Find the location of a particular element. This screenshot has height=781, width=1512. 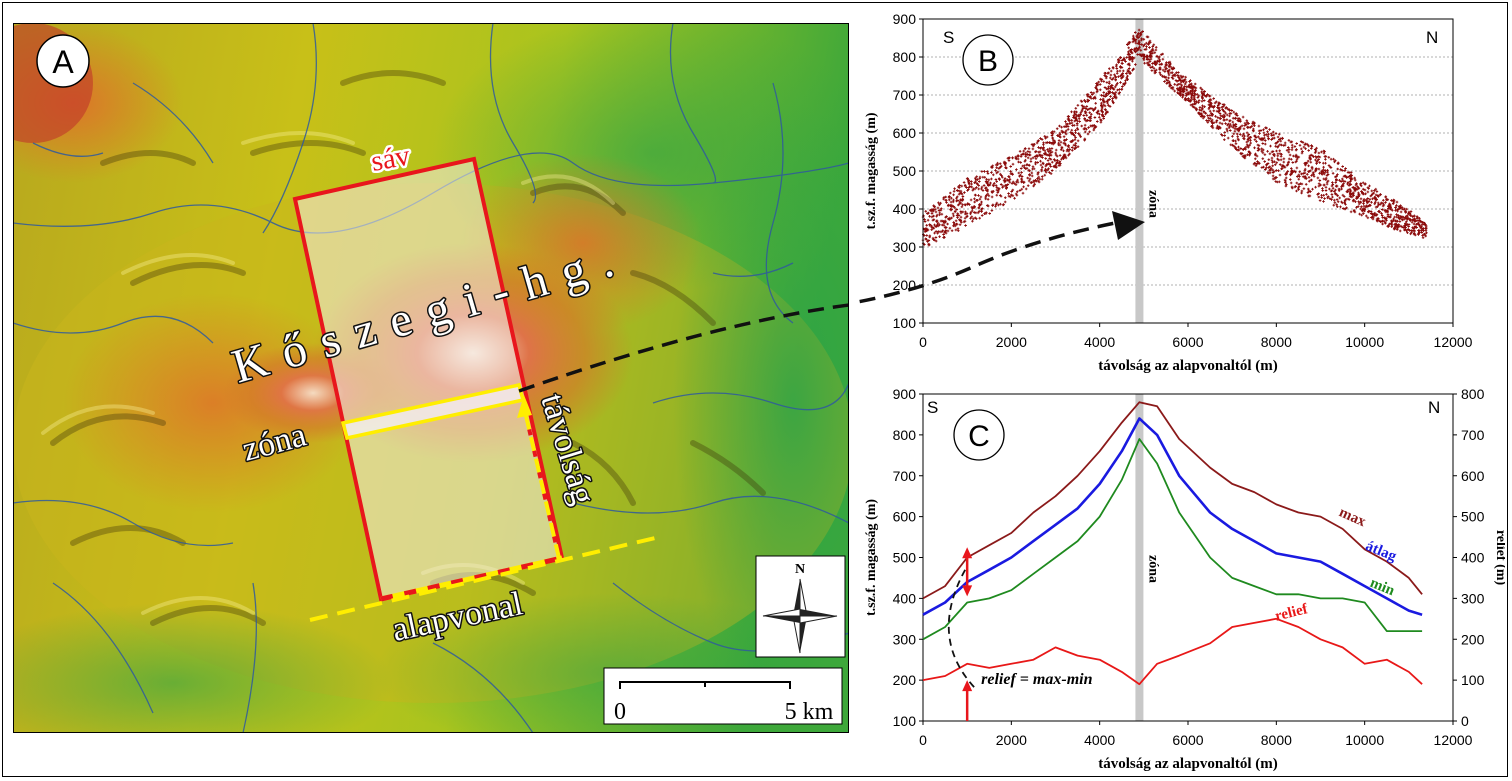

x-tick-label-b: 4000 is located at coordinates (1099, 342).